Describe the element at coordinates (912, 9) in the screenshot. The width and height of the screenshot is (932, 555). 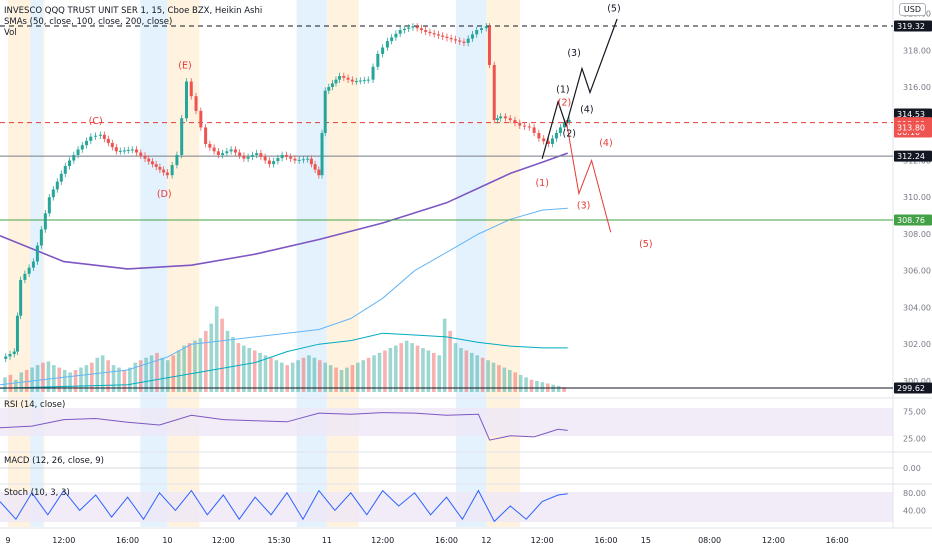
I see `currency-badge: USD` at that location.